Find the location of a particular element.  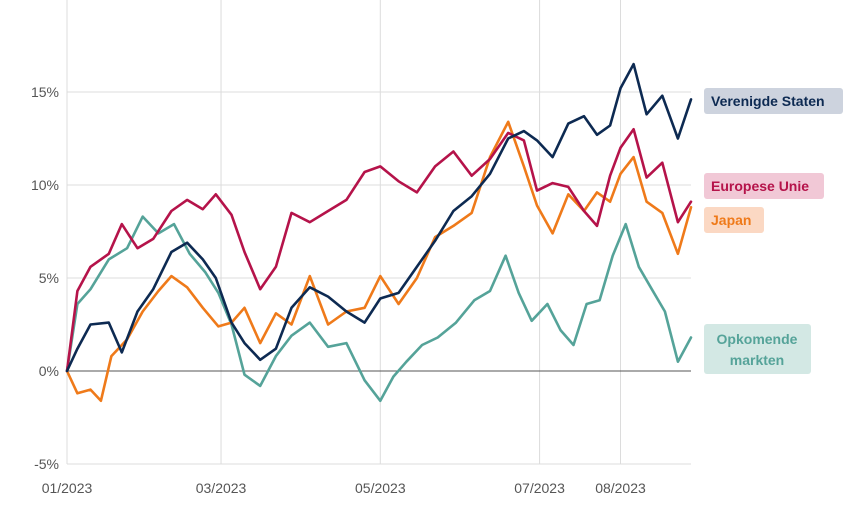

legend-verenigde-staten: Verenigde Staten is located at coordinates (773, 101).